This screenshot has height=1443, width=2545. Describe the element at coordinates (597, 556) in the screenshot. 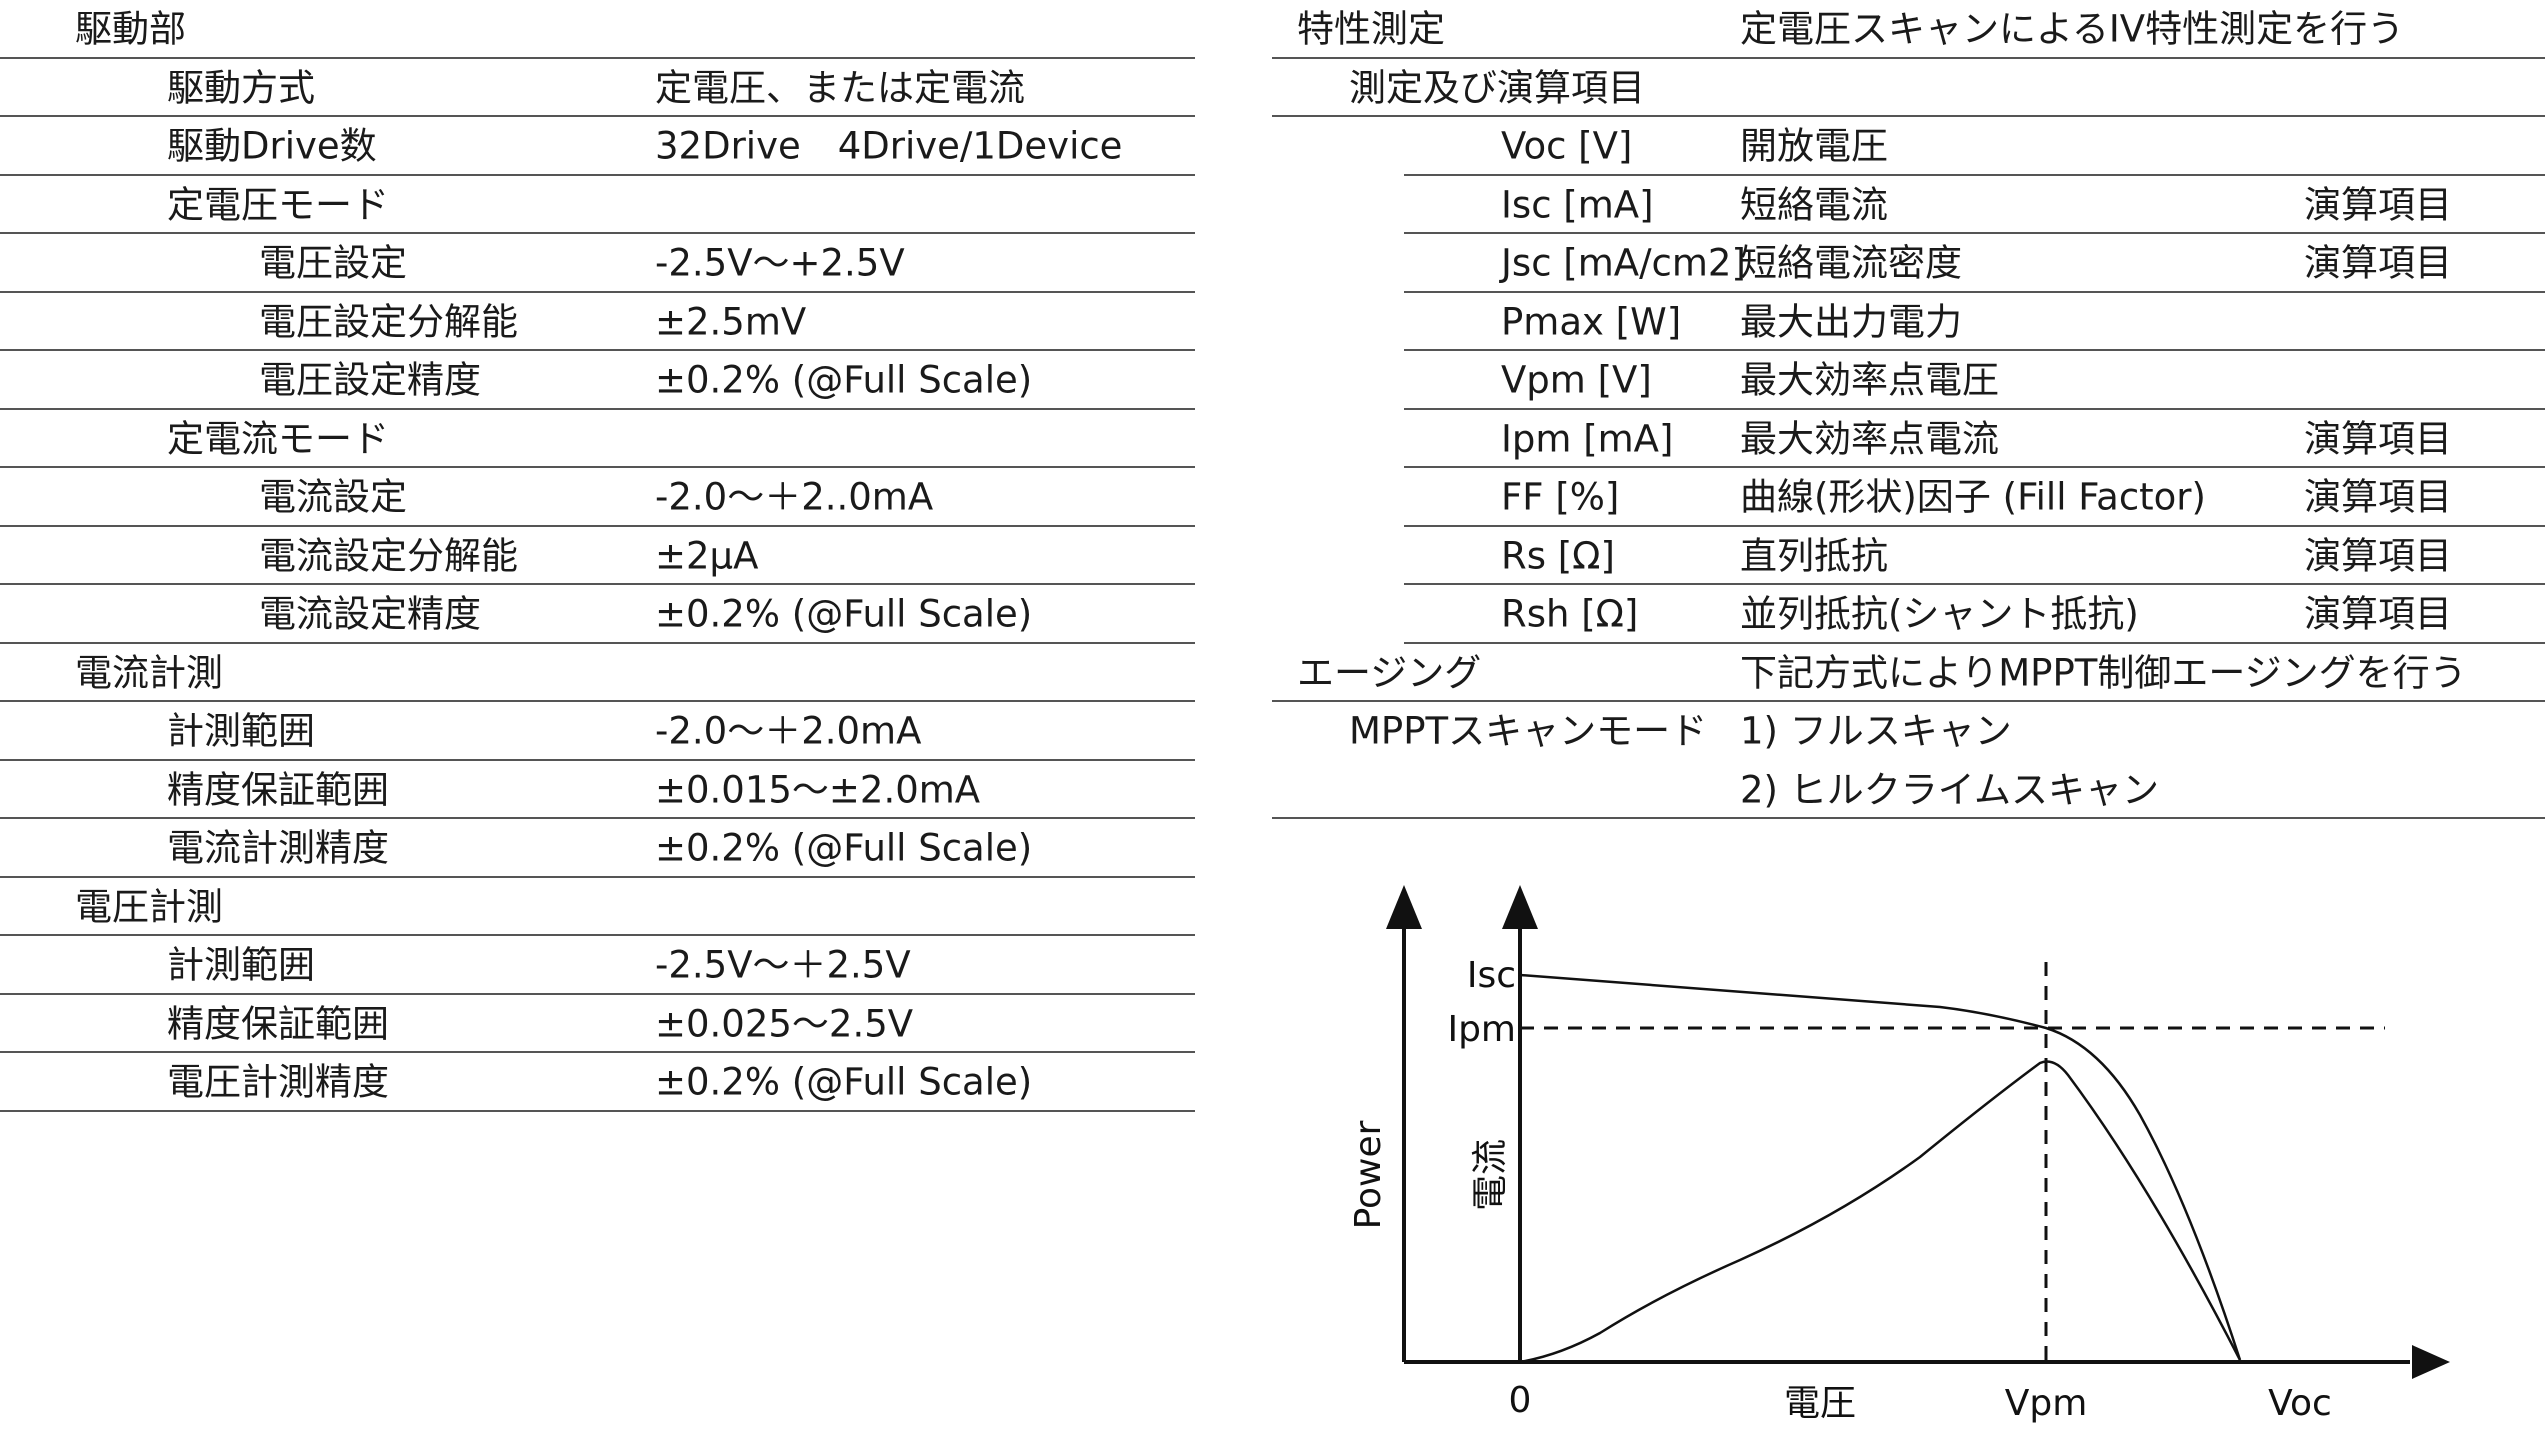

I see `table-row: 電流設定分解能 ±2μA` at that location.